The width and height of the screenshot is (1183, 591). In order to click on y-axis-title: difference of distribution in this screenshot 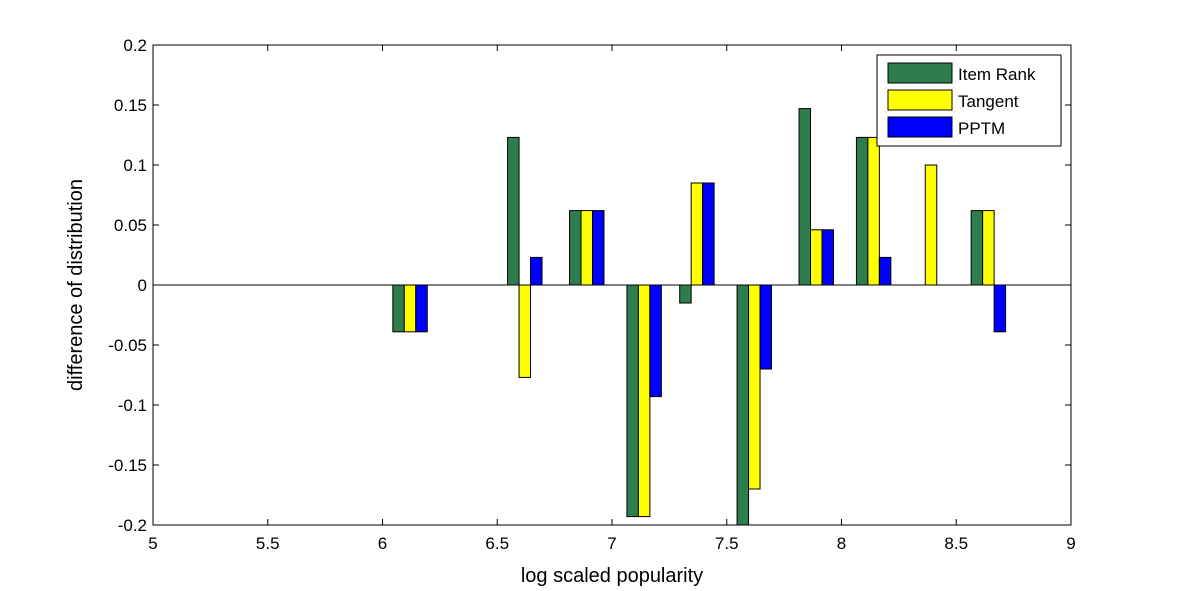, I will do `click(76, 285)`.